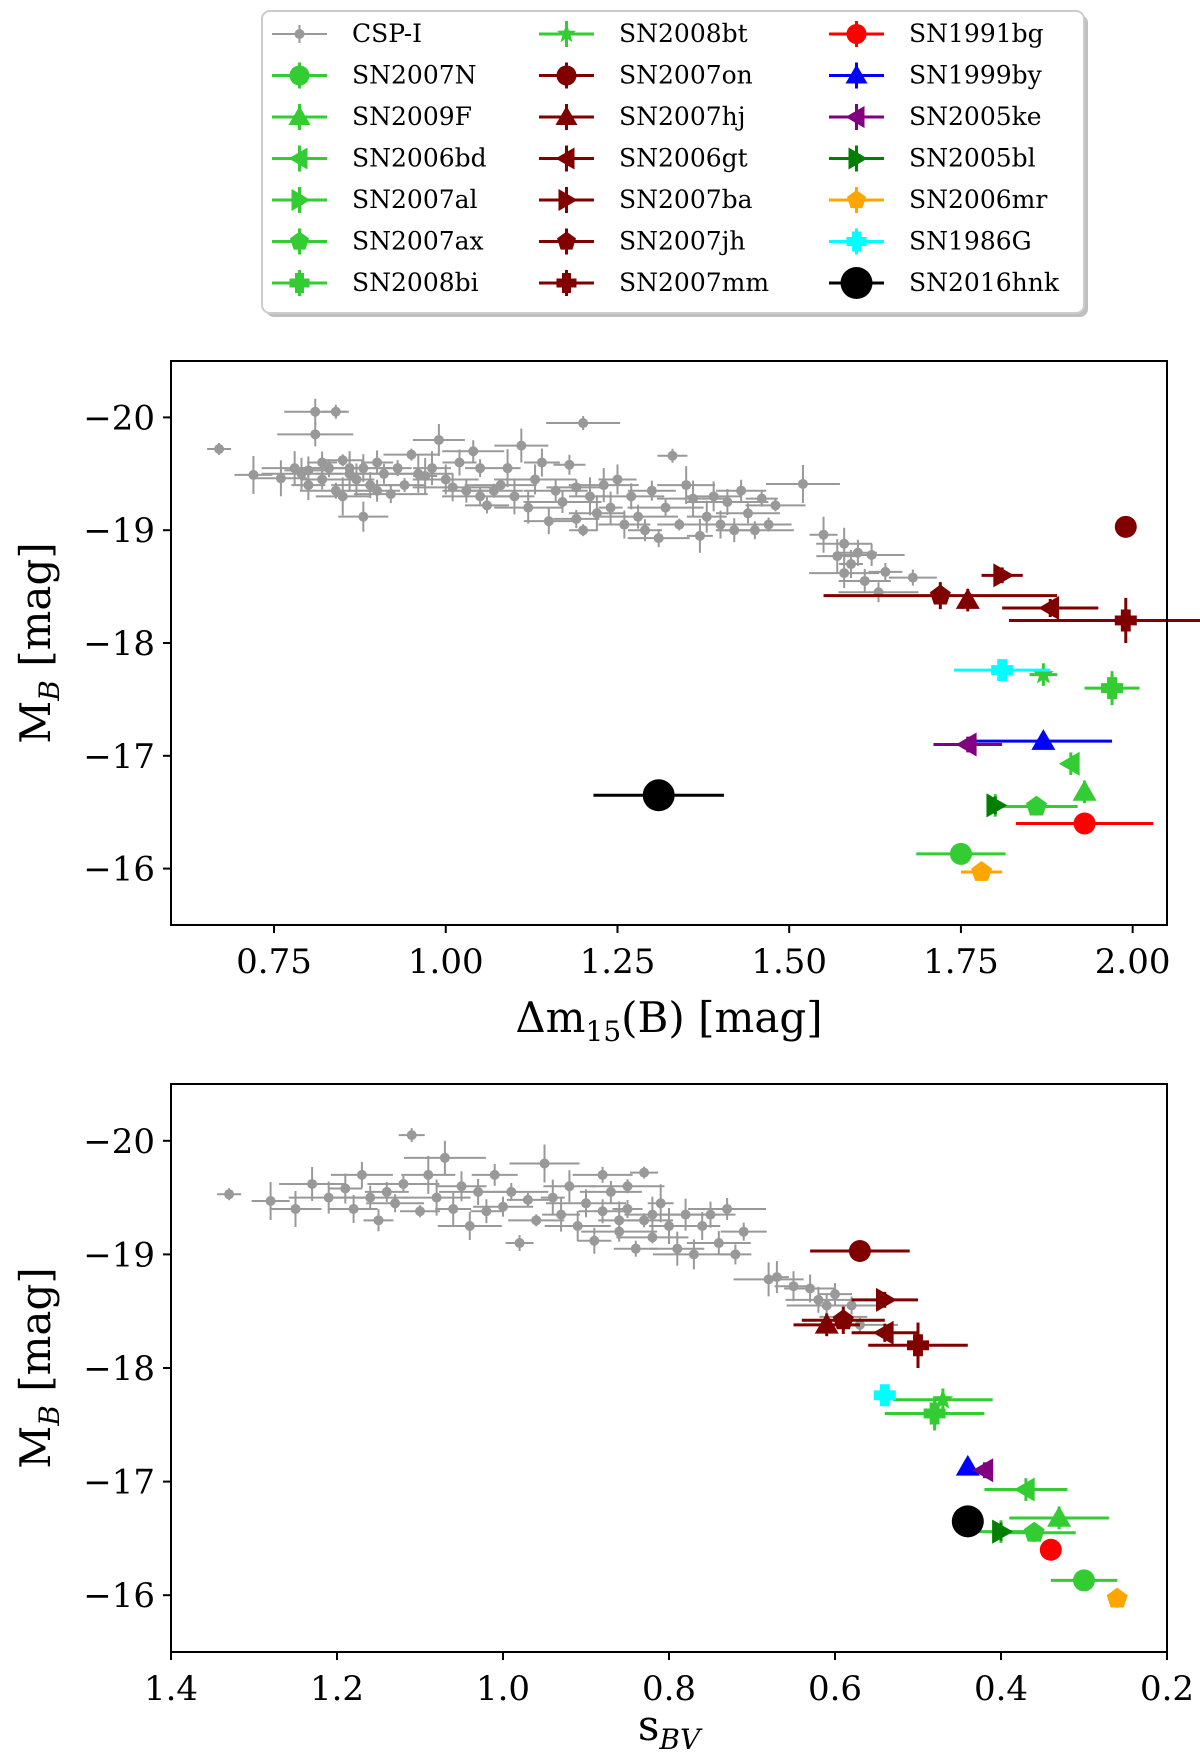 The height and width of the screenshot is (1760, 1200). I want to click on marker-sn2007ax, so click(1036, 805).